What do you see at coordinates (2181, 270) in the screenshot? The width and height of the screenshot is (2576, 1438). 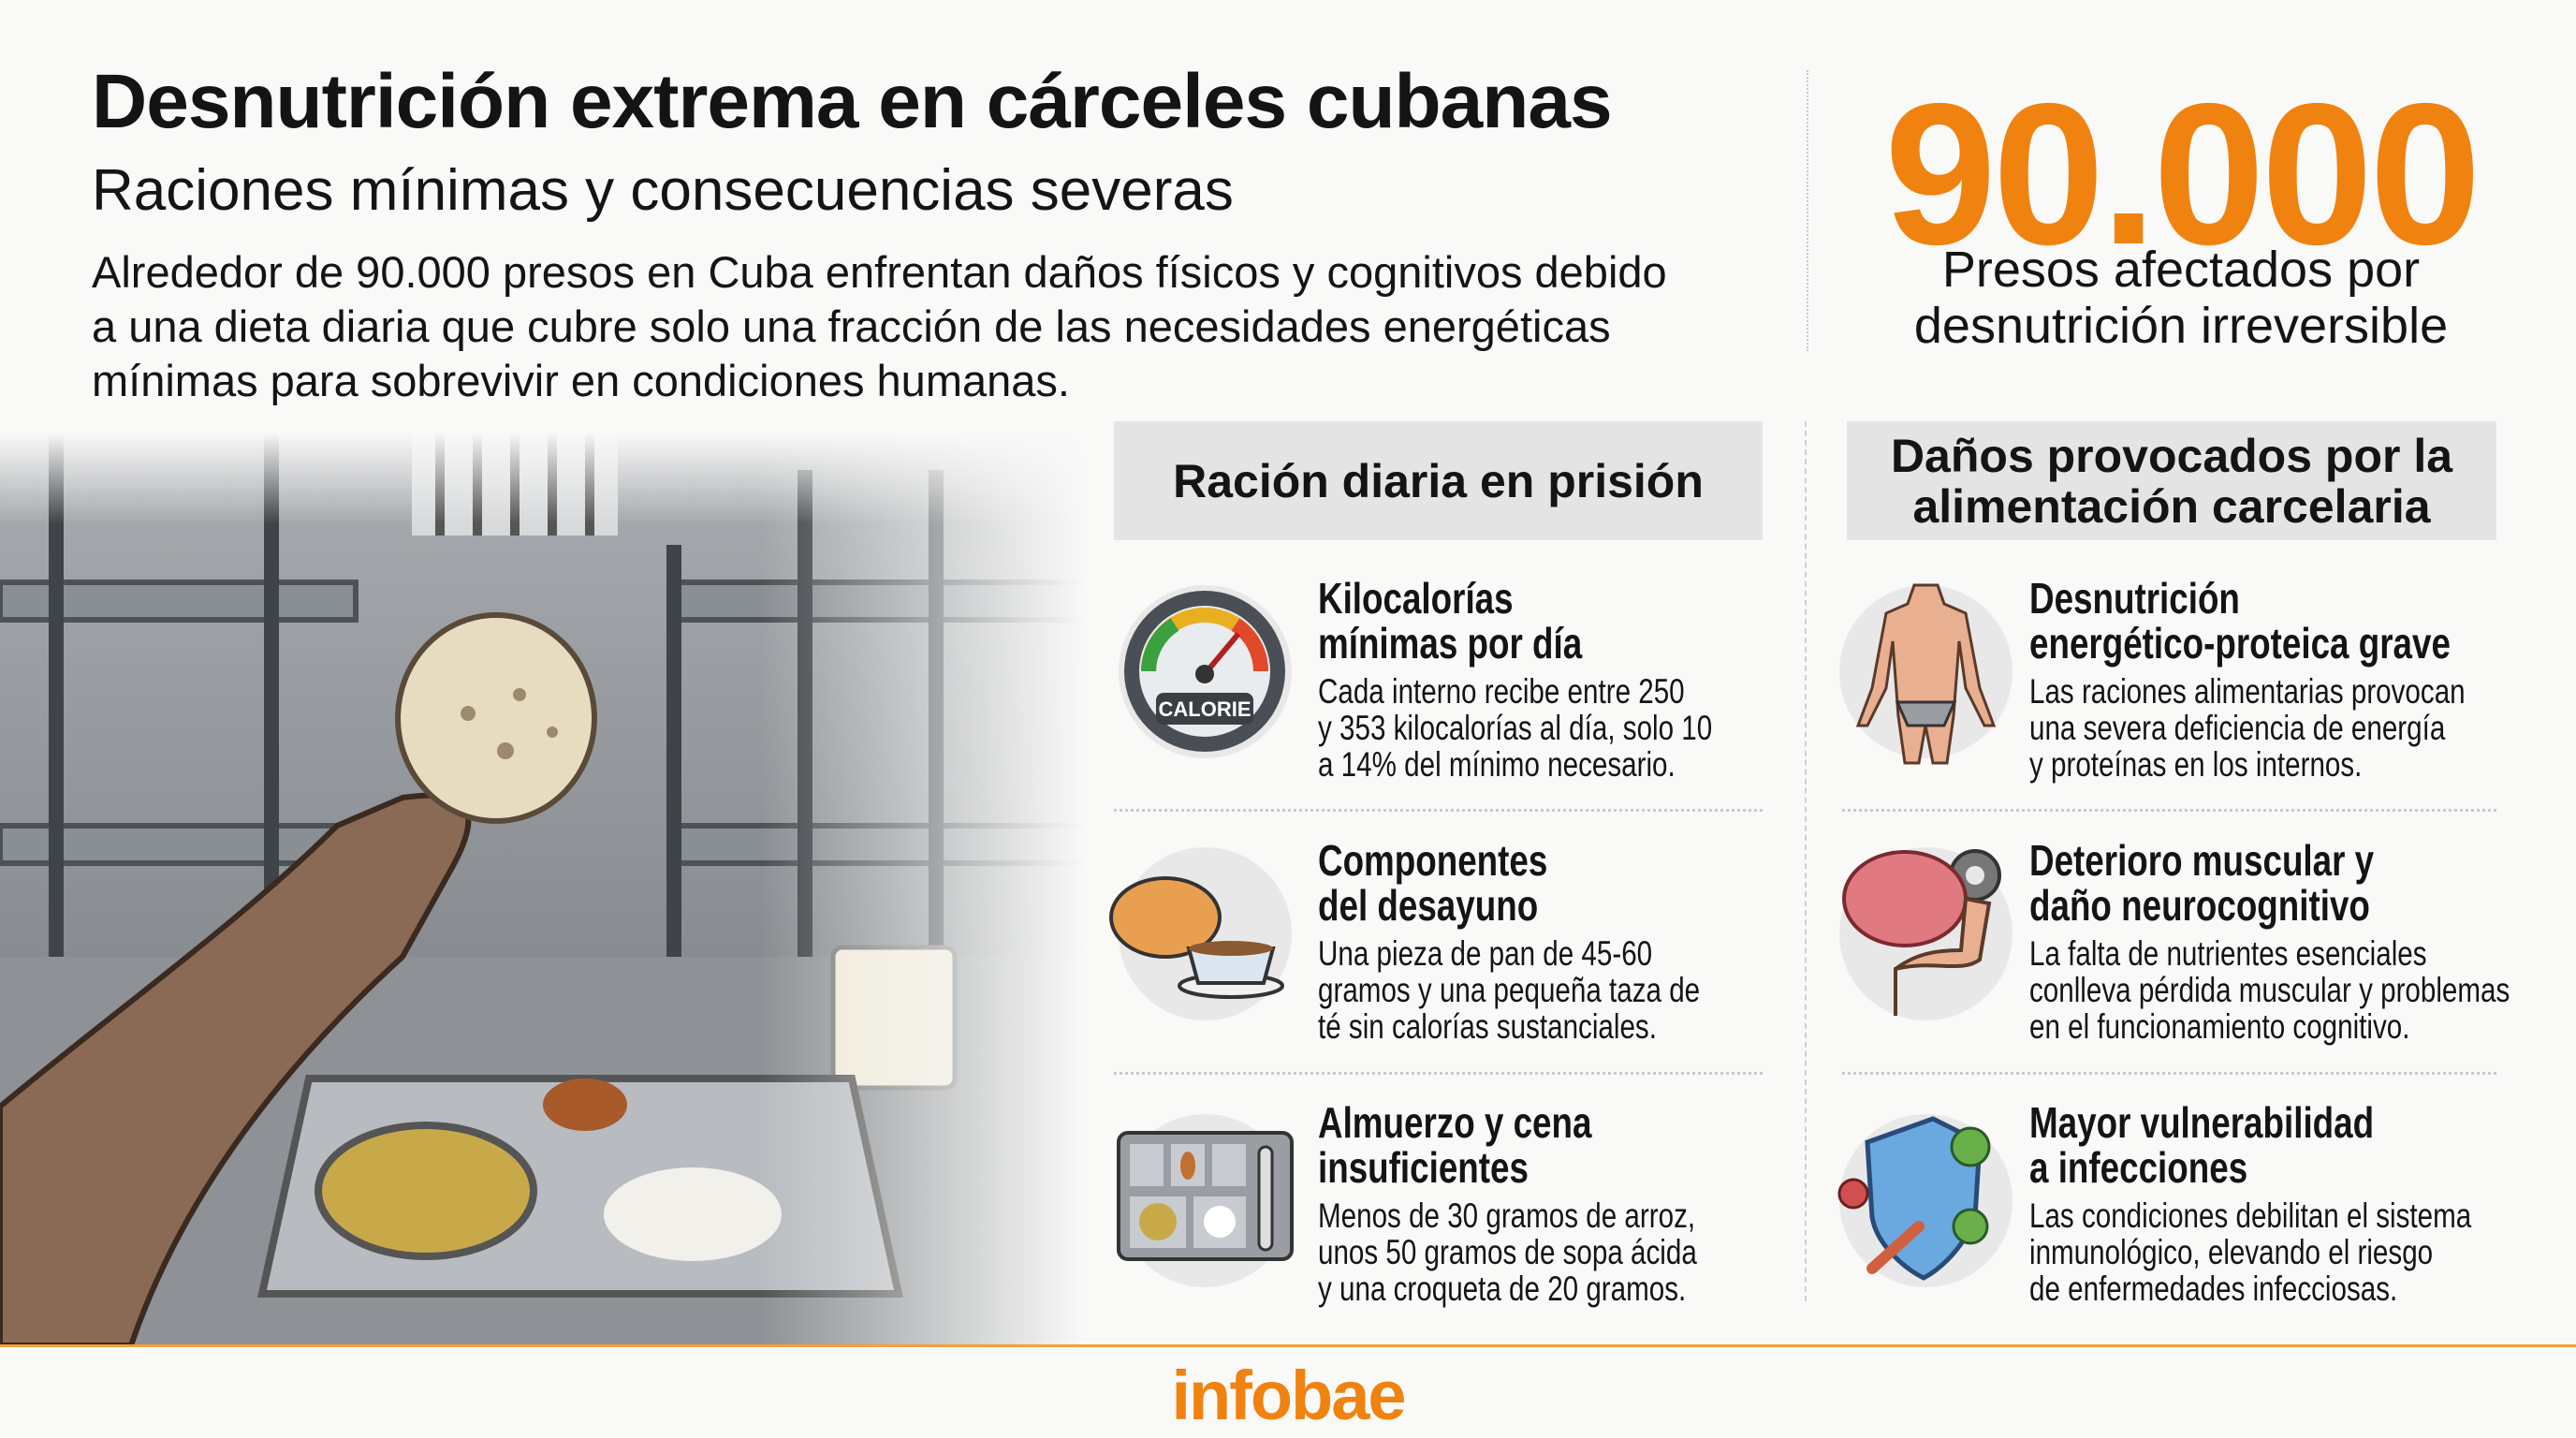 I see `stat-caption-line: Presos afectados por` at bounding box center [2181, 270].